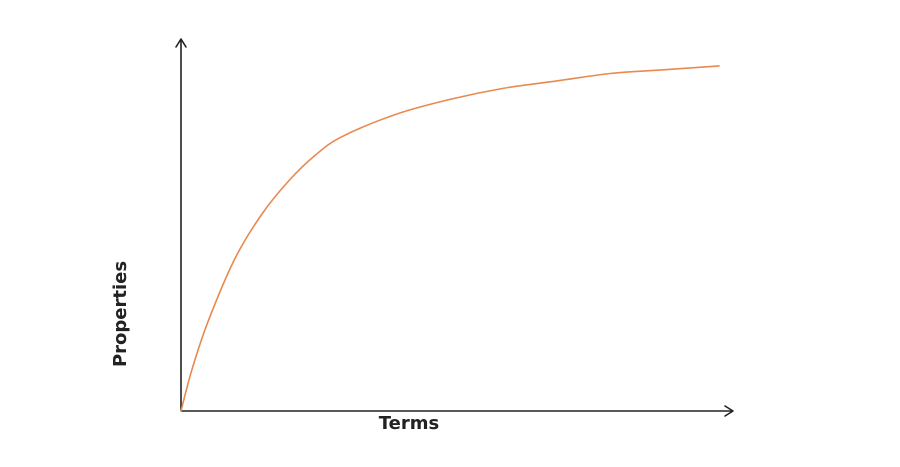 The width and height of the screenshot is (900, 467). I want to click on y-axis-label: Properties, so click(120, 314).